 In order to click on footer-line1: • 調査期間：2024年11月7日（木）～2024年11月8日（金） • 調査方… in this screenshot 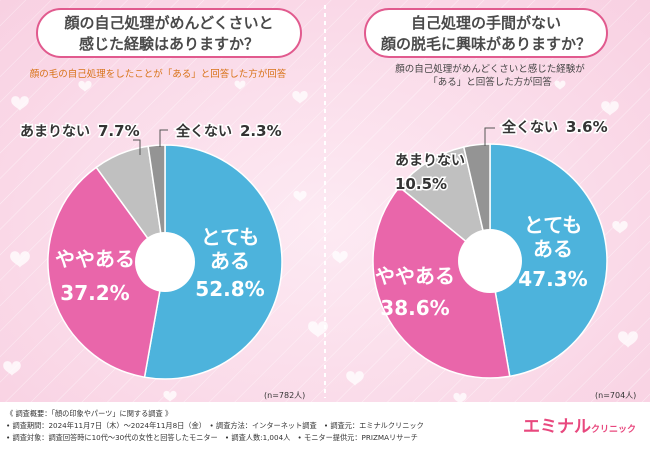, I will do `click(215, 425)`.